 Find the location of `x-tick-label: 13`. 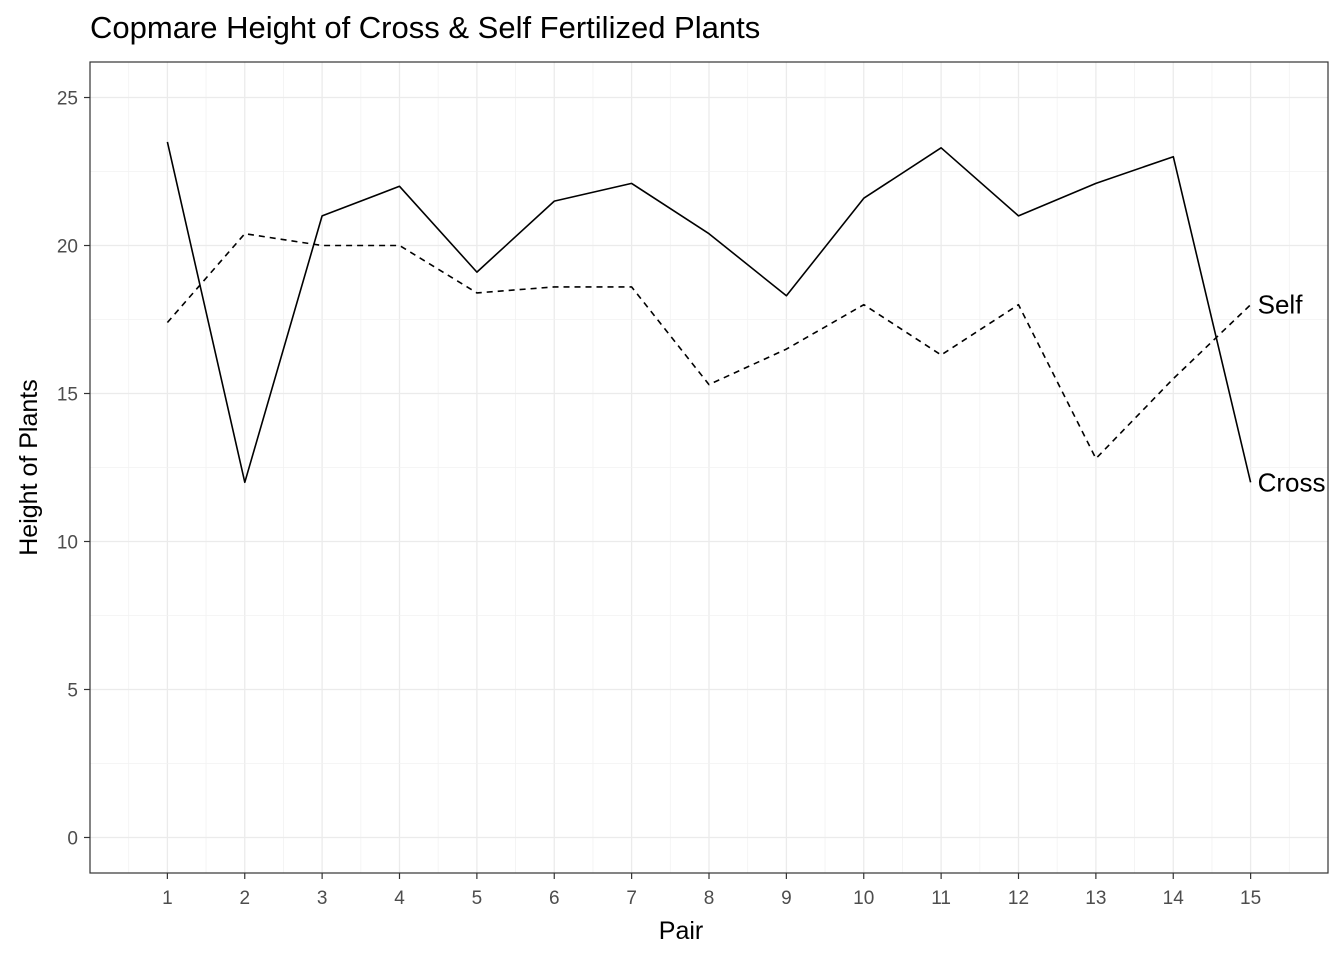

x-tick-label: 13 is located at coordinates (1095, 898).